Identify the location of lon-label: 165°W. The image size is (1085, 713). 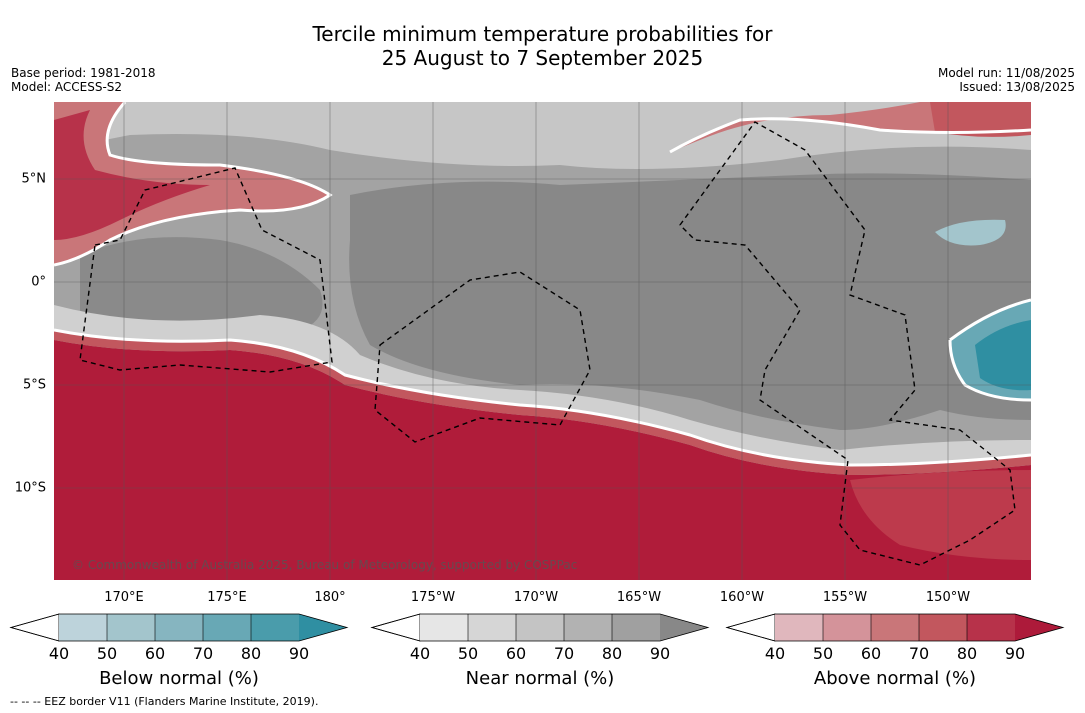
(639, 597).